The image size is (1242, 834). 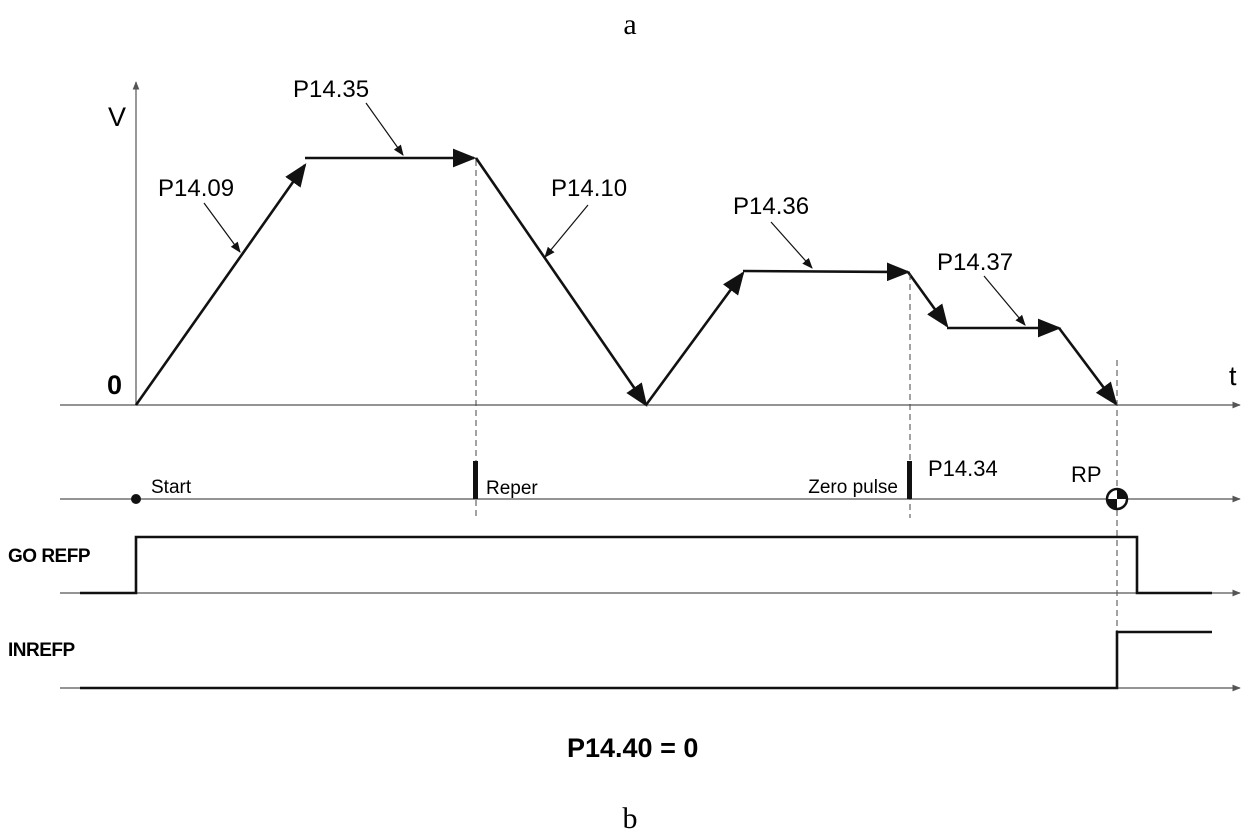 I want to click on go-refp-label: GO REFP, so click(x=49, y=556).